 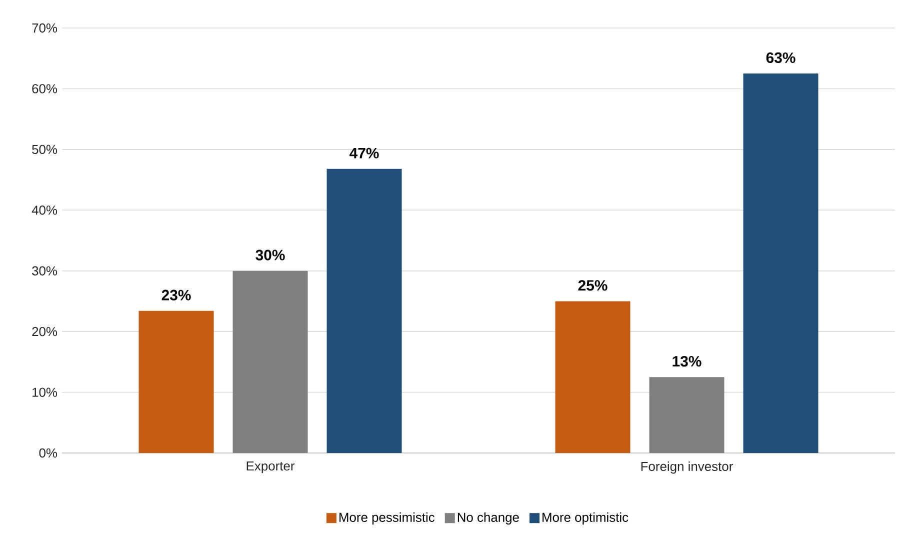 What do you see at coordinates (48, 453) in the screenshot?
I see `y-tick-label: 0%` at bounding box center [48, 453].